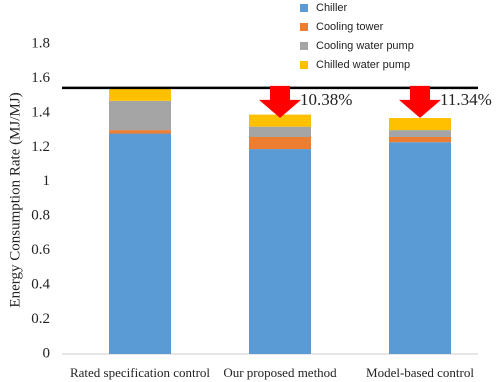 This screenshot has height=382, width=500. I want to click on annotation: 11.34%, so click(466, 99).